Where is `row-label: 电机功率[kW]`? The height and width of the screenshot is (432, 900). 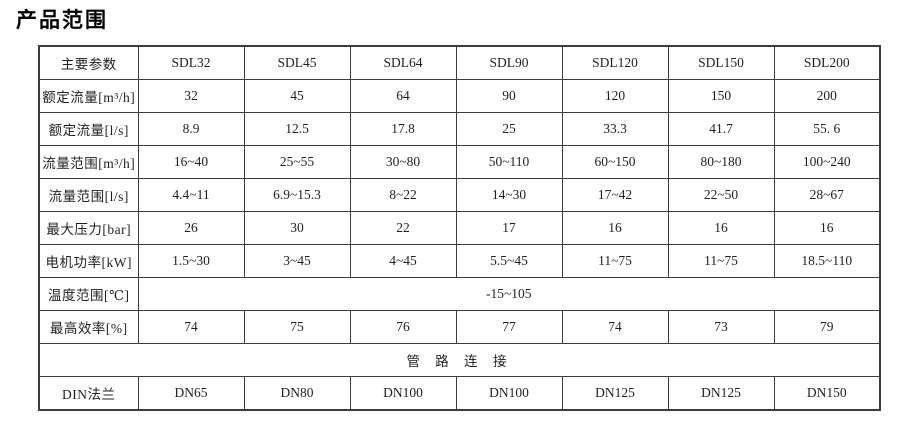 row-label: 电机功率[kW] is located at coordinates (88, 261).